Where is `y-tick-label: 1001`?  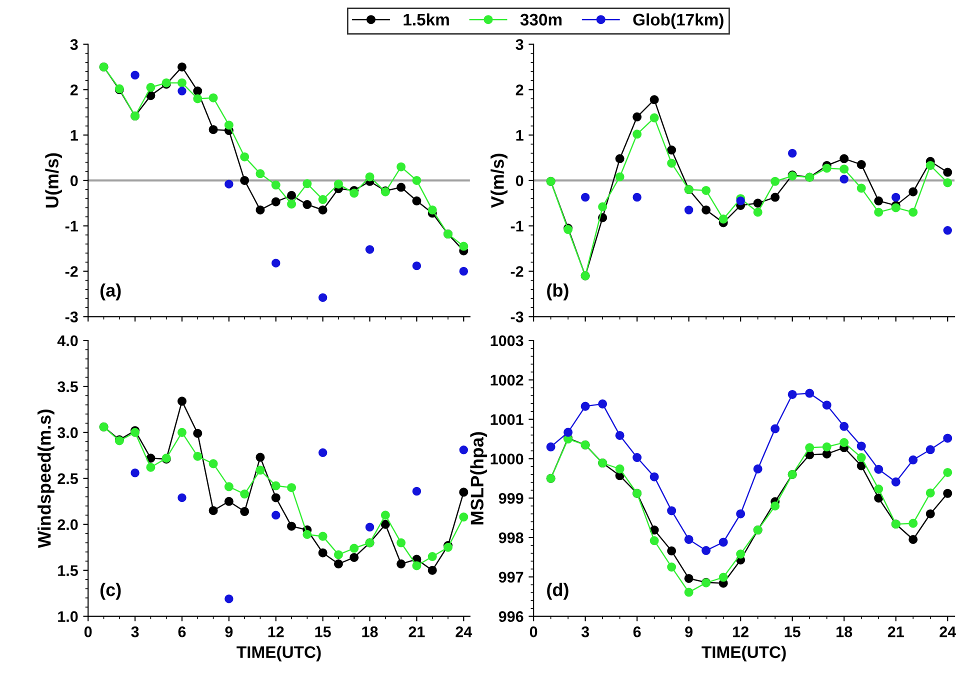
y-tick-label: 1001 is located at coordinates (507, 419).